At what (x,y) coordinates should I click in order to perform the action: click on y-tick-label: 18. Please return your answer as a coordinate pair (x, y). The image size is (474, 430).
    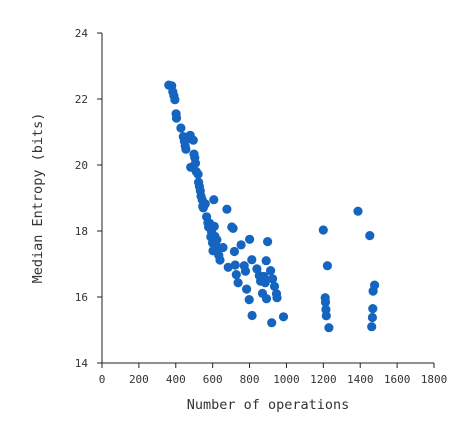
    Looking at the image, I should click on (81, 231).